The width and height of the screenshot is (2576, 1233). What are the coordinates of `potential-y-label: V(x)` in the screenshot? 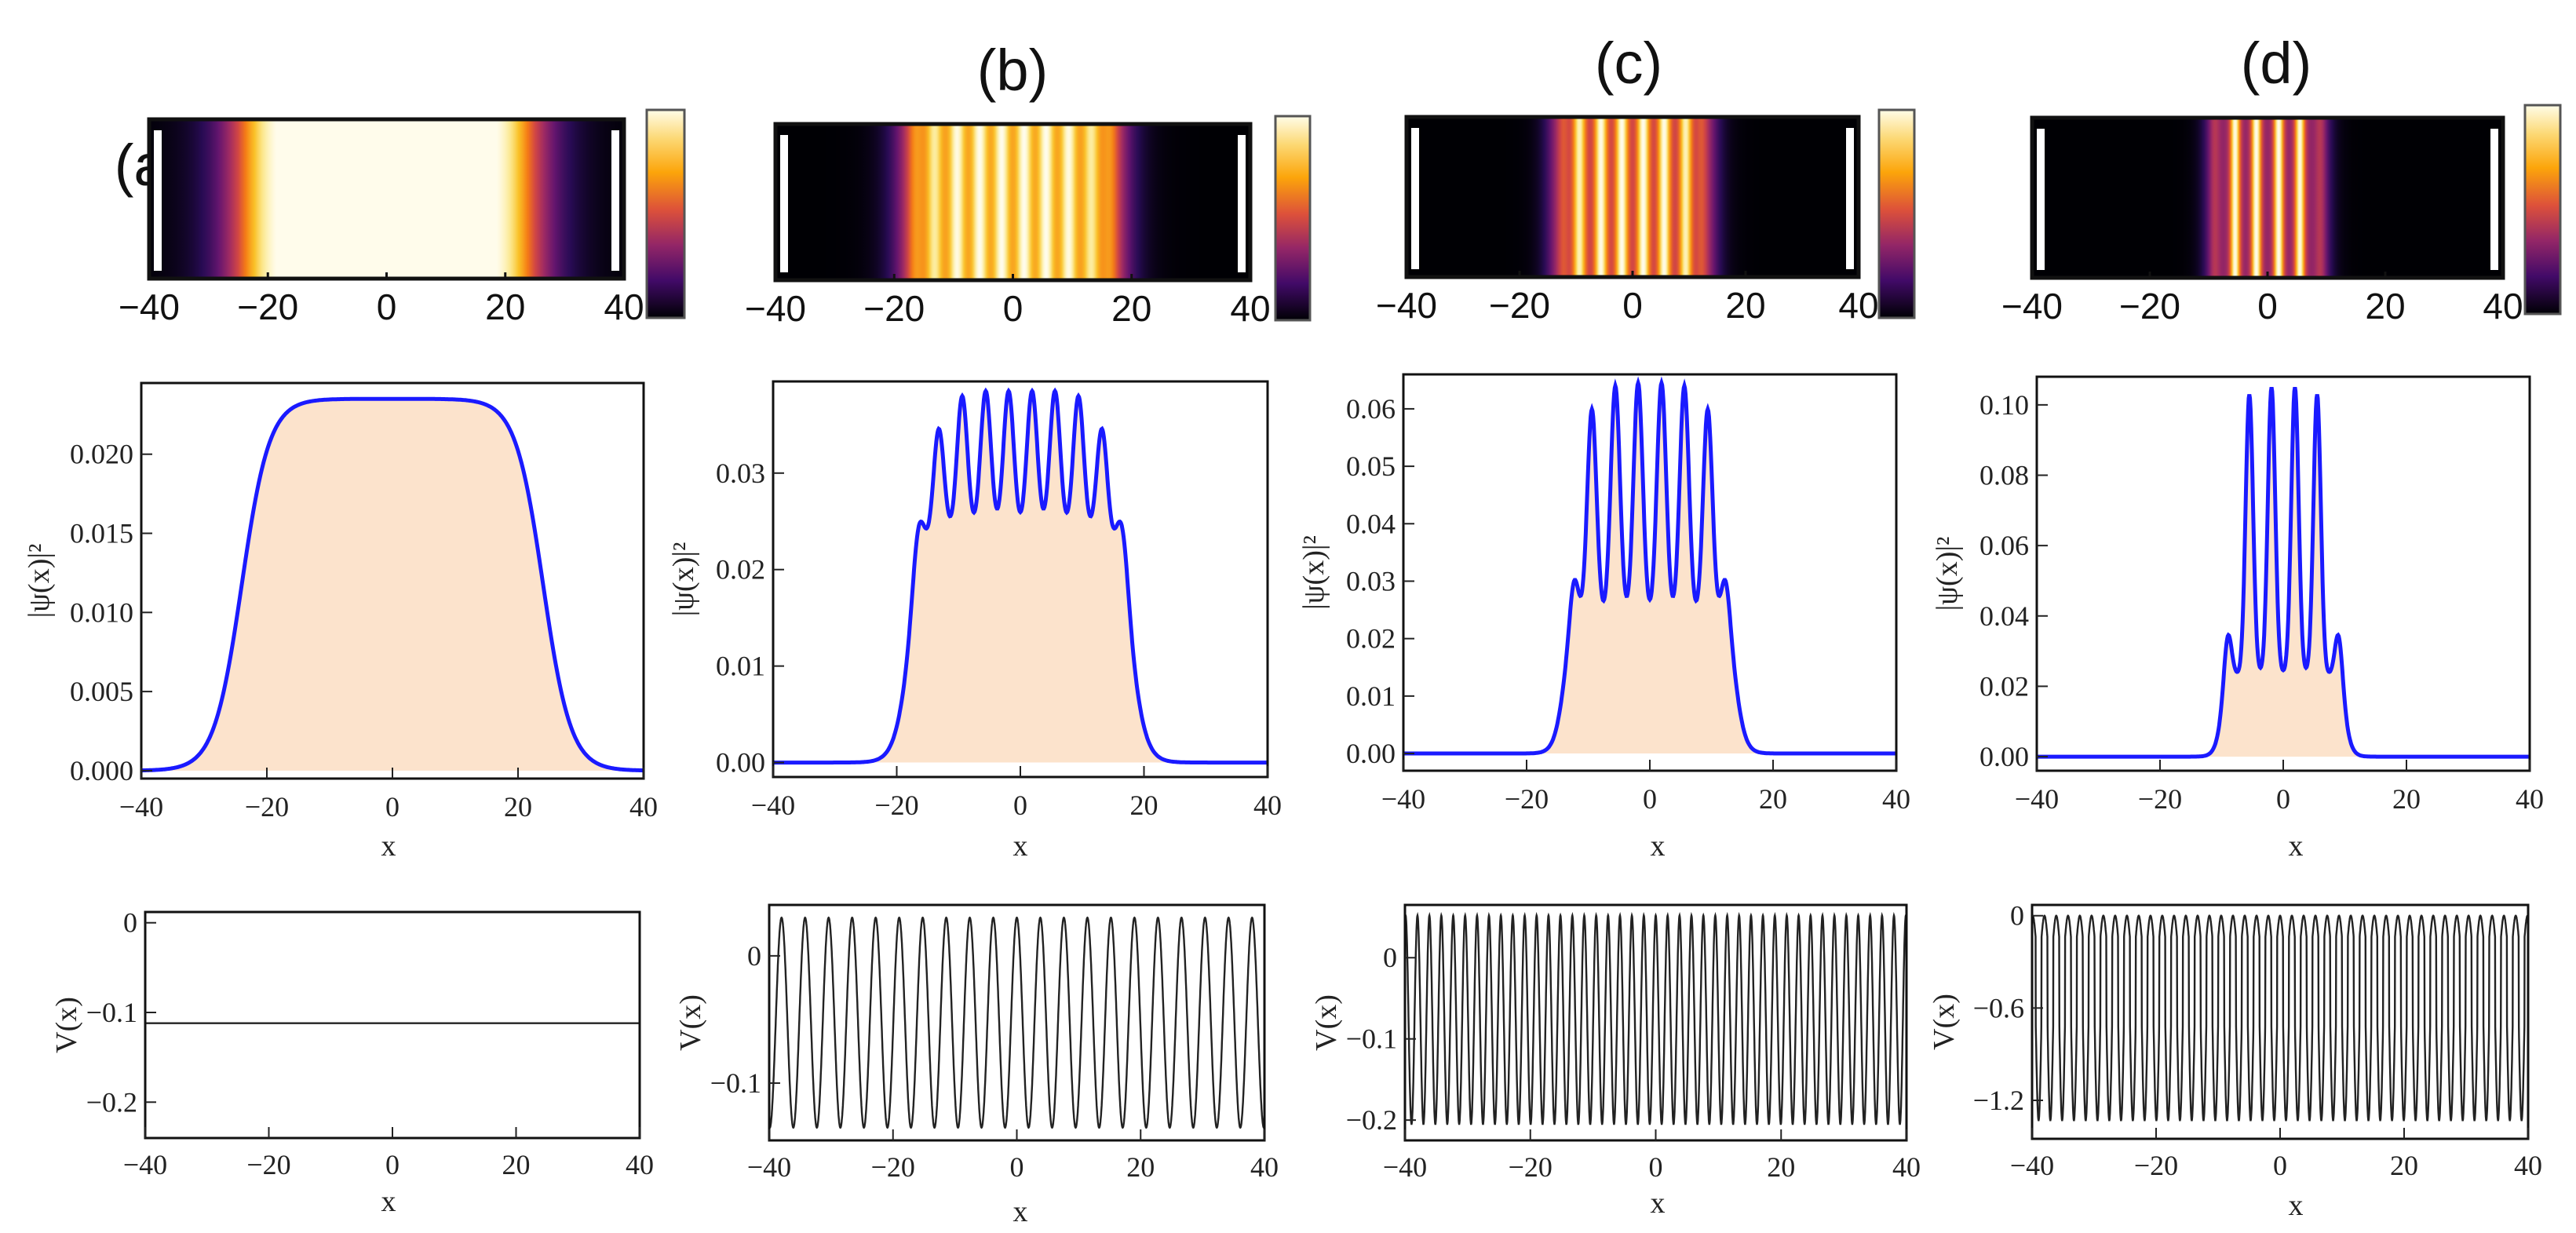 It's located at (1944, 1022).